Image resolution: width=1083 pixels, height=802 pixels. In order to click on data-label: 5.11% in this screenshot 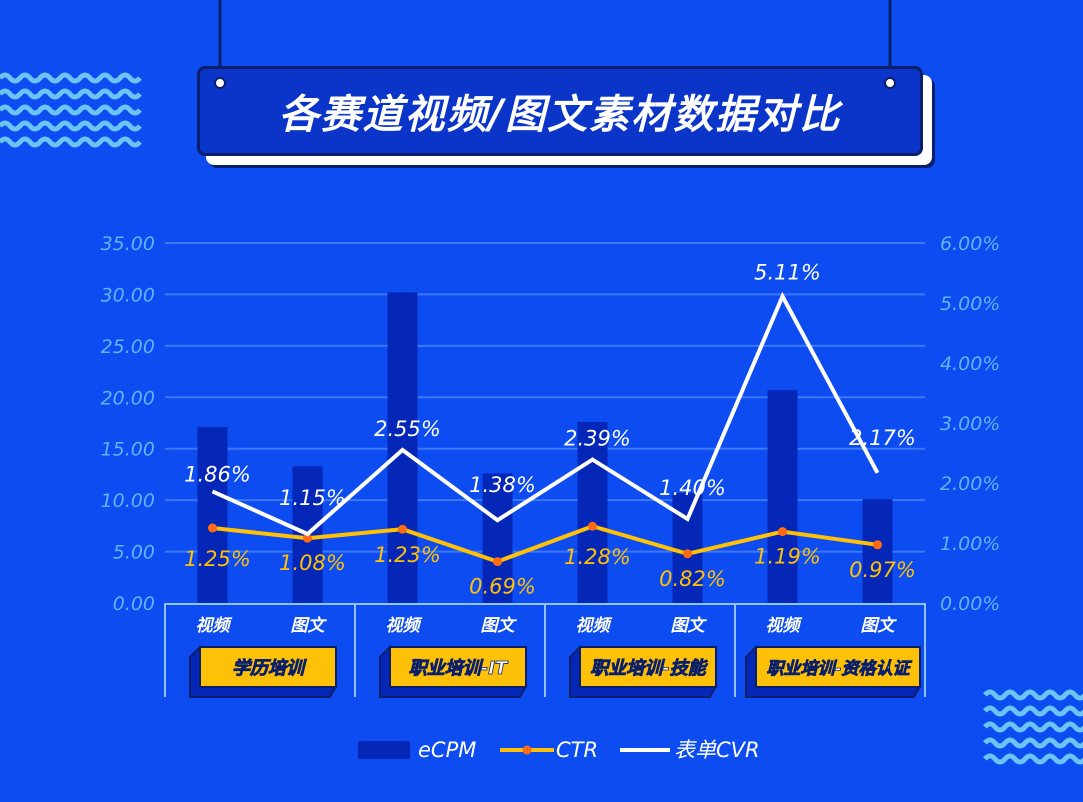, I will do `click(787, 272)`.